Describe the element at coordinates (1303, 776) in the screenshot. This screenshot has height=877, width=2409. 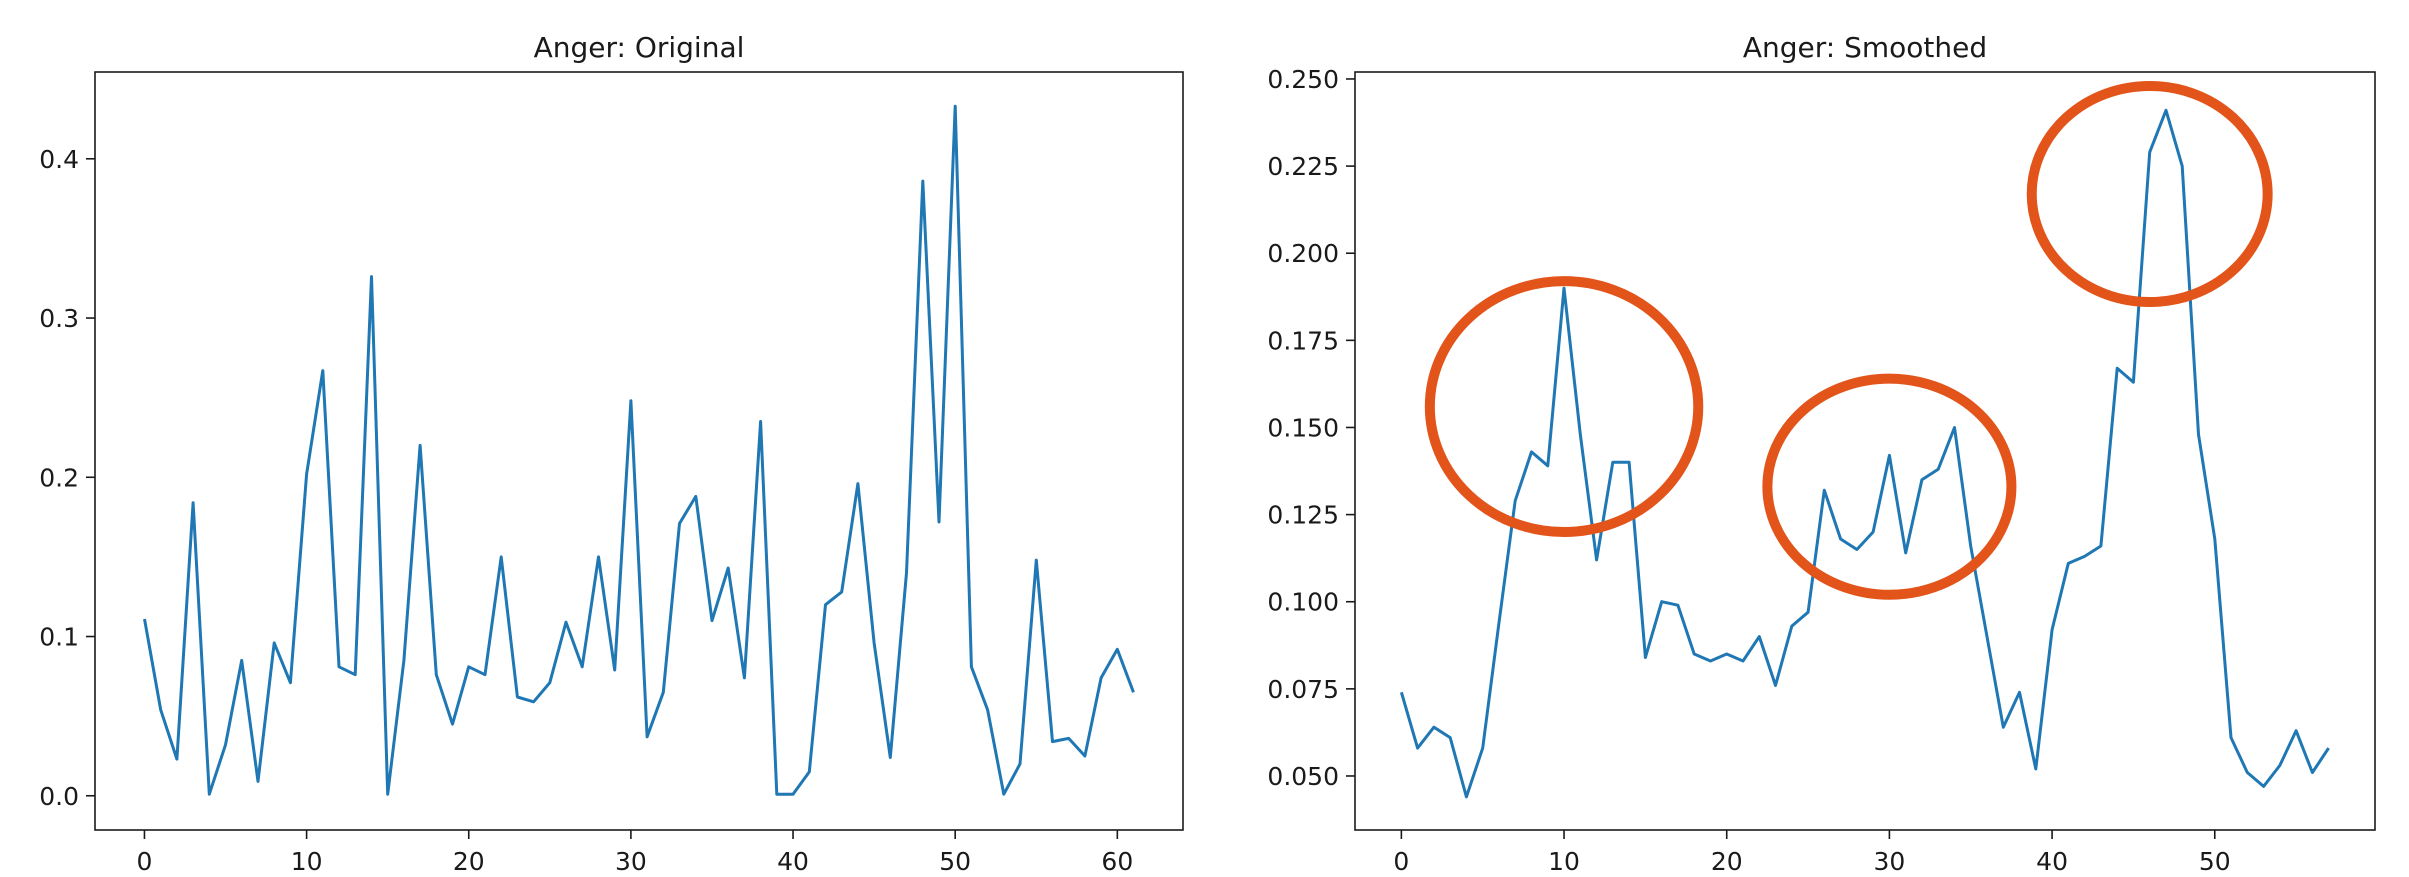
I see `y-tick-label: 0.050` at that location.